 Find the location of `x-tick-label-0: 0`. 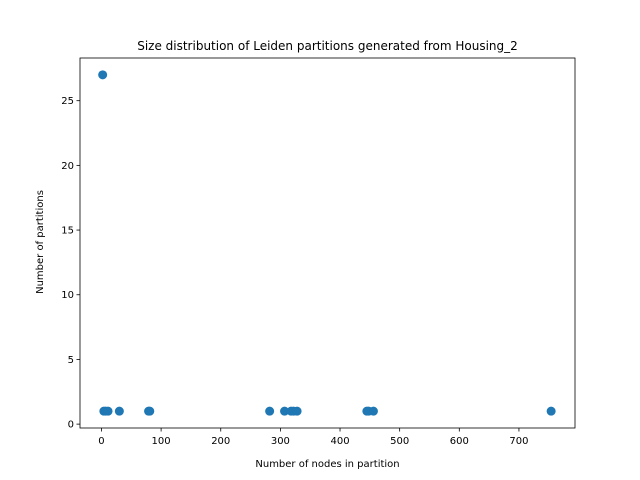

x-tick-label-0: 0 is located at coordinates (101, 441).